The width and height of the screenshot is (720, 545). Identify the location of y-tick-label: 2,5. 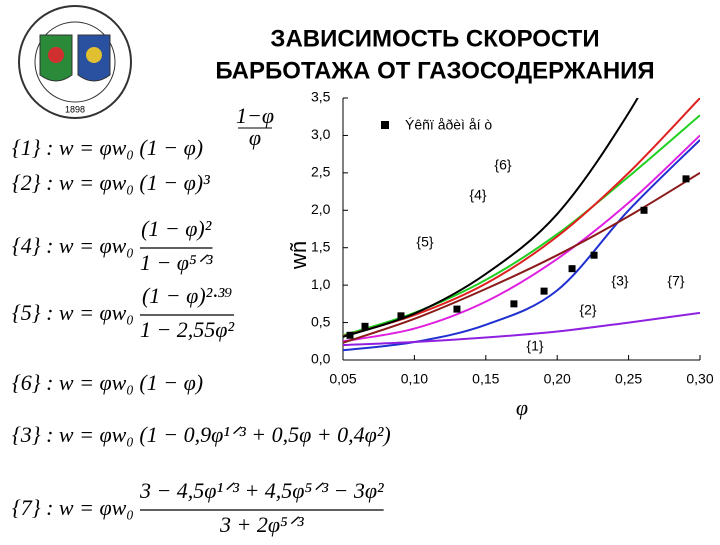
(321, 172).